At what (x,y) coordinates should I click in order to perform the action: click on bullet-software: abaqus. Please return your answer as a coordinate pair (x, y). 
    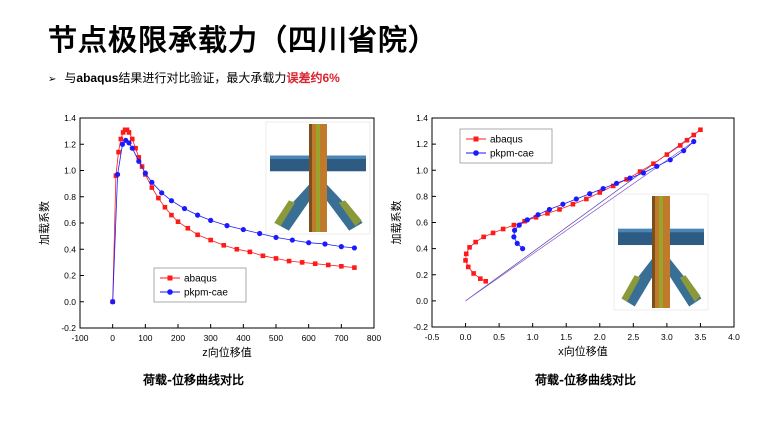
    Looking at the image, I should click on (97, 78).